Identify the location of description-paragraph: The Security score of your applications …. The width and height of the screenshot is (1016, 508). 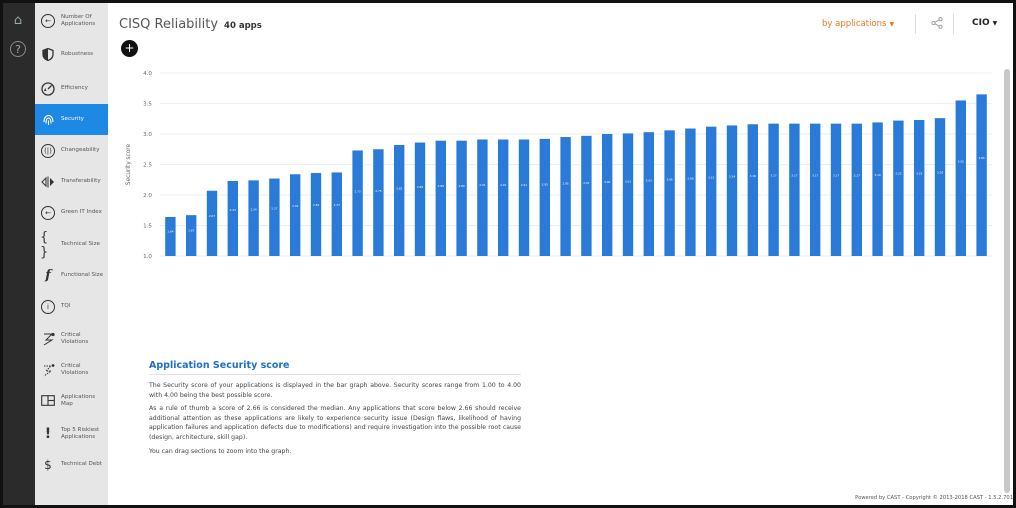
(335, 390).